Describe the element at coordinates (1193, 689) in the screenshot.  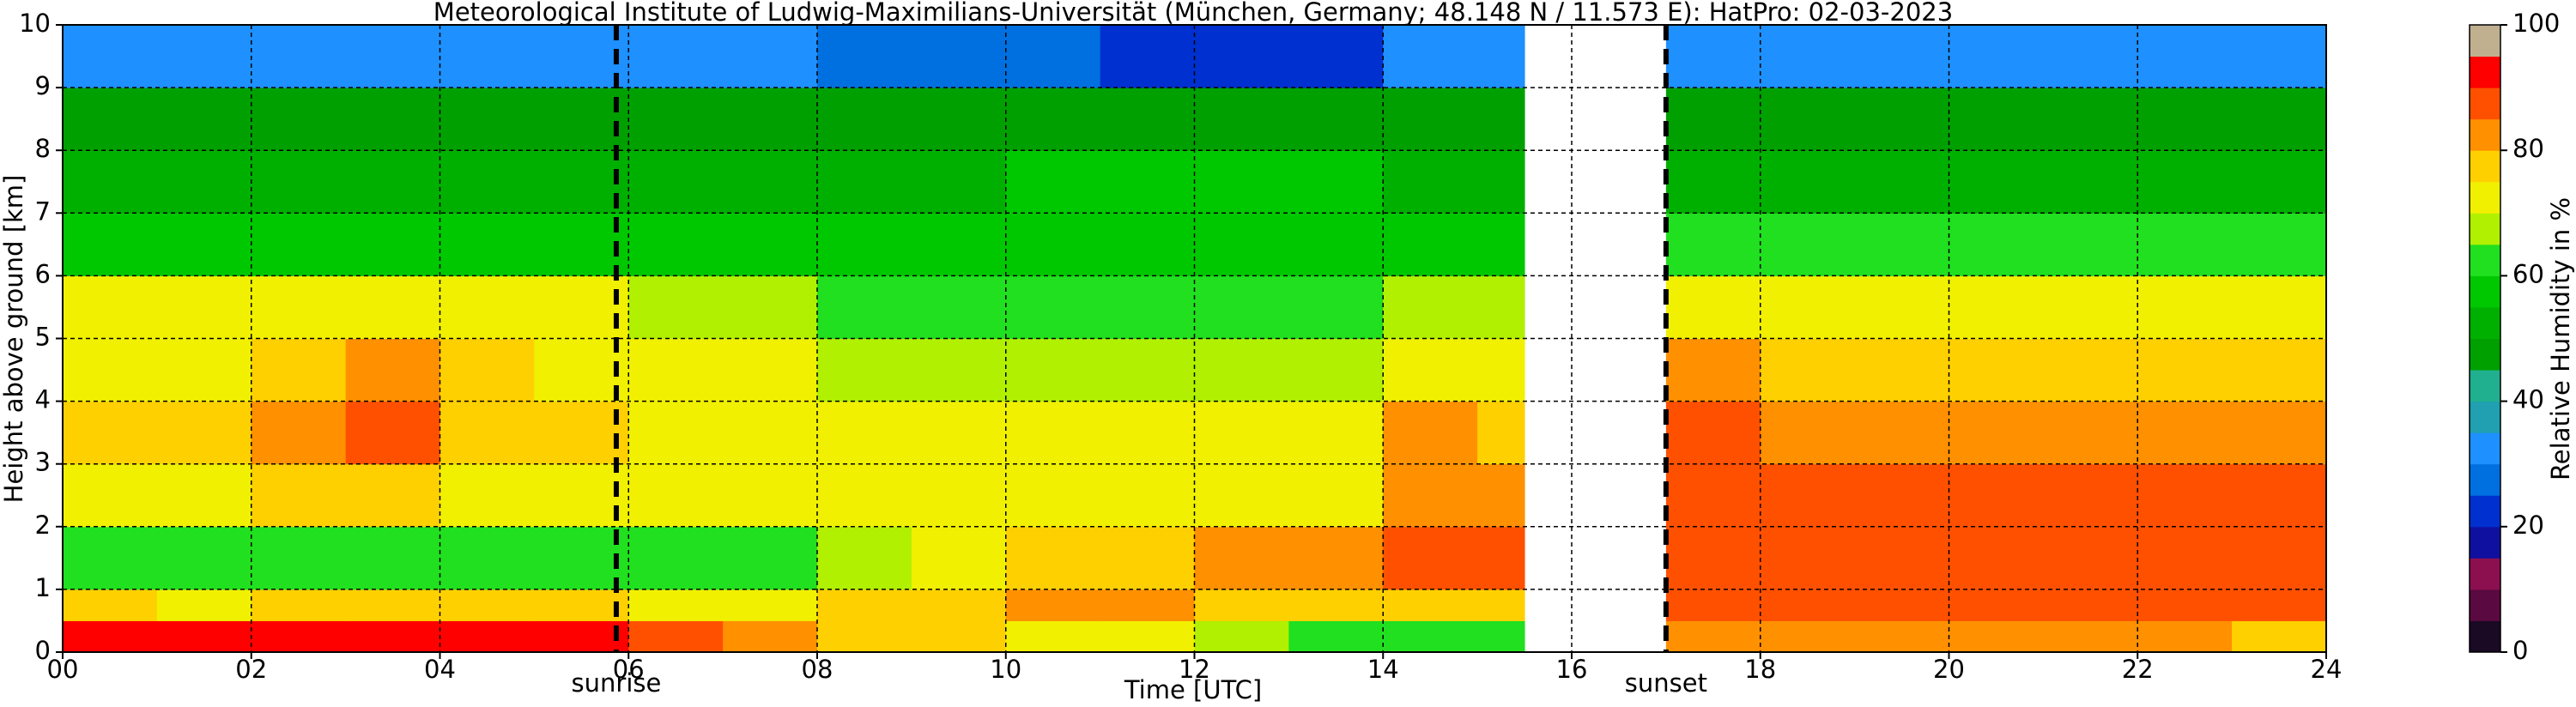
I see `x-axis-label: Time [UTC]` at that location.